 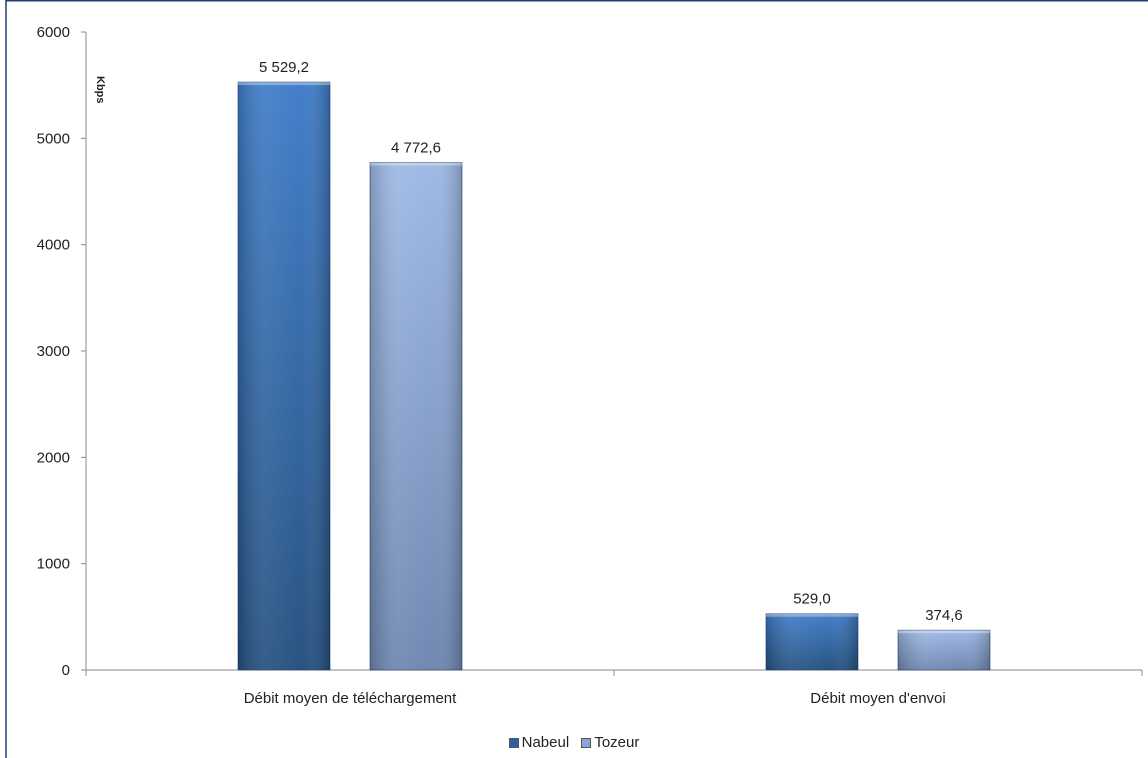 What do you see at coordinates (877, 698) in the screenshot?
I see `x-category-label: Débit moyen d'envoi` at bounding box center [877, 698].